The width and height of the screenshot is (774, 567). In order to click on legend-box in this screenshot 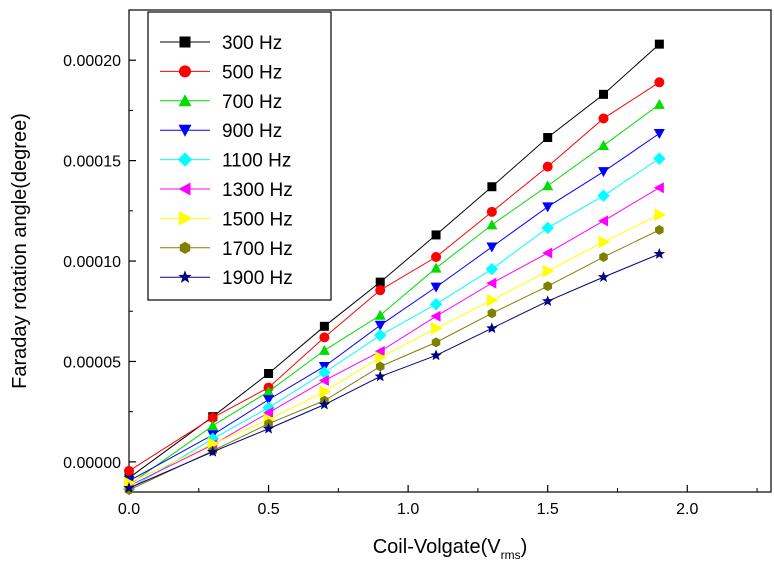, I will do `click(239, 156)`.